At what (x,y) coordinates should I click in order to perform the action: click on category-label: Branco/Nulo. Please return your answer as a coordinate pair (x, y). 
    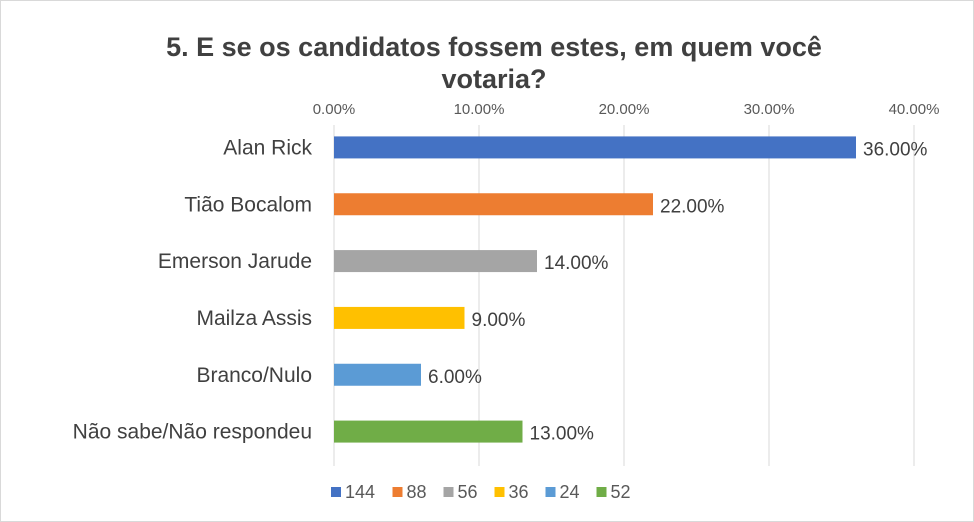
    Looking at the image, I should click on (254, 375).